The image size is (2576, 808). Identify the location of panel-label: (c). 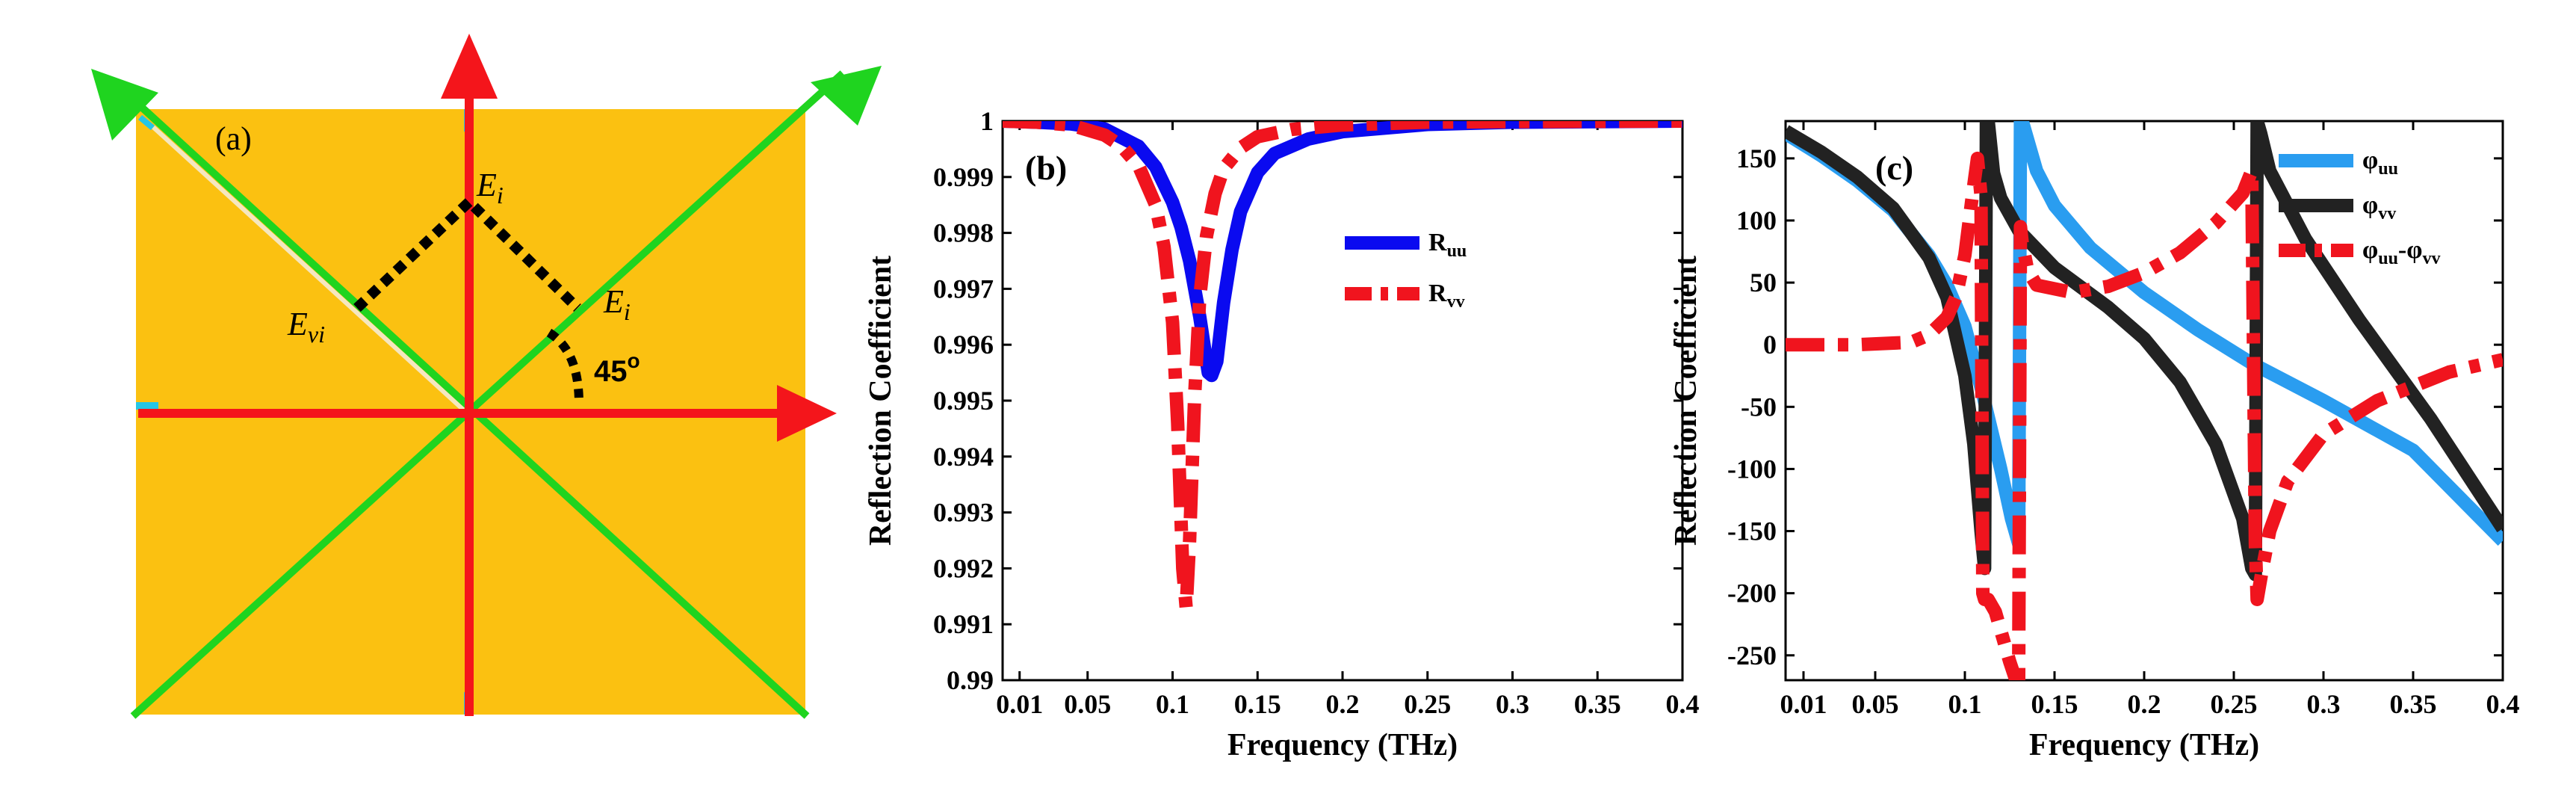
(1894, 168).